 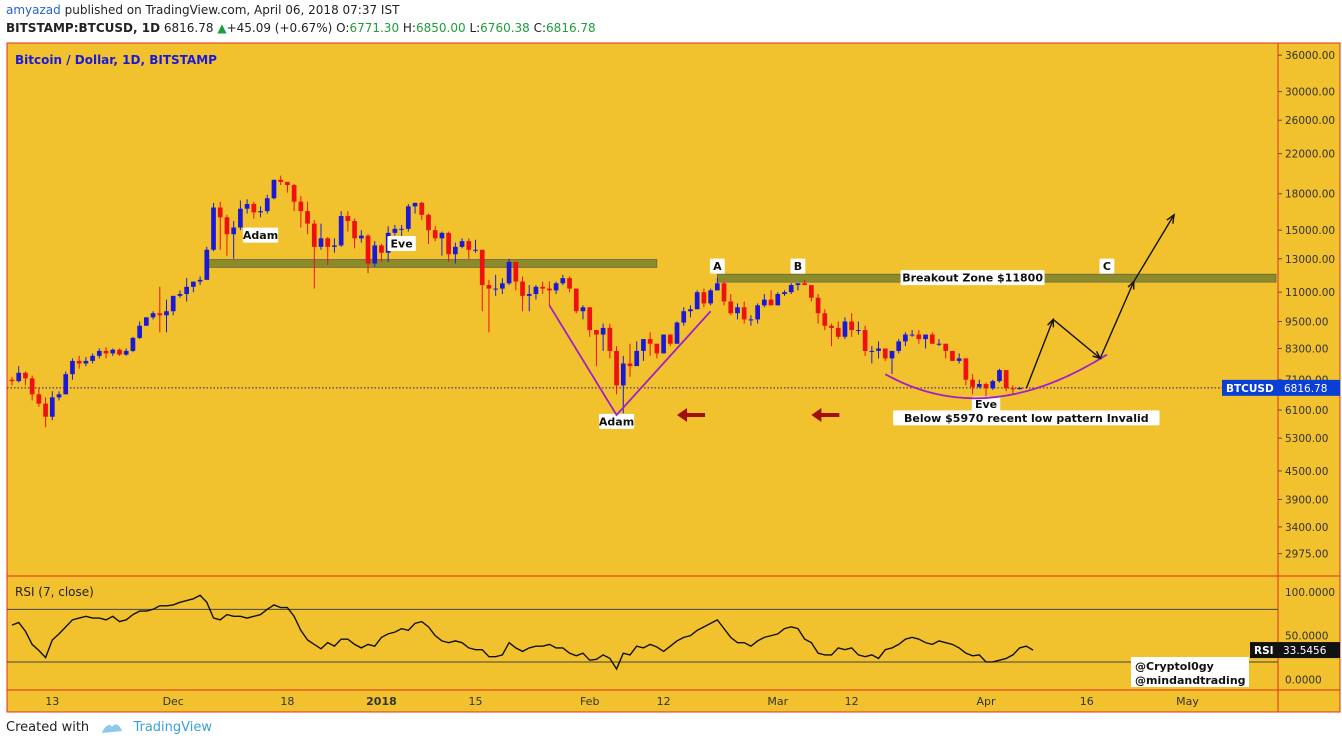 What do you see at coordinates (1305, 389) in the screenshot?
I see `last-price-value: 6816.78` at bounding box center [1305, 389].